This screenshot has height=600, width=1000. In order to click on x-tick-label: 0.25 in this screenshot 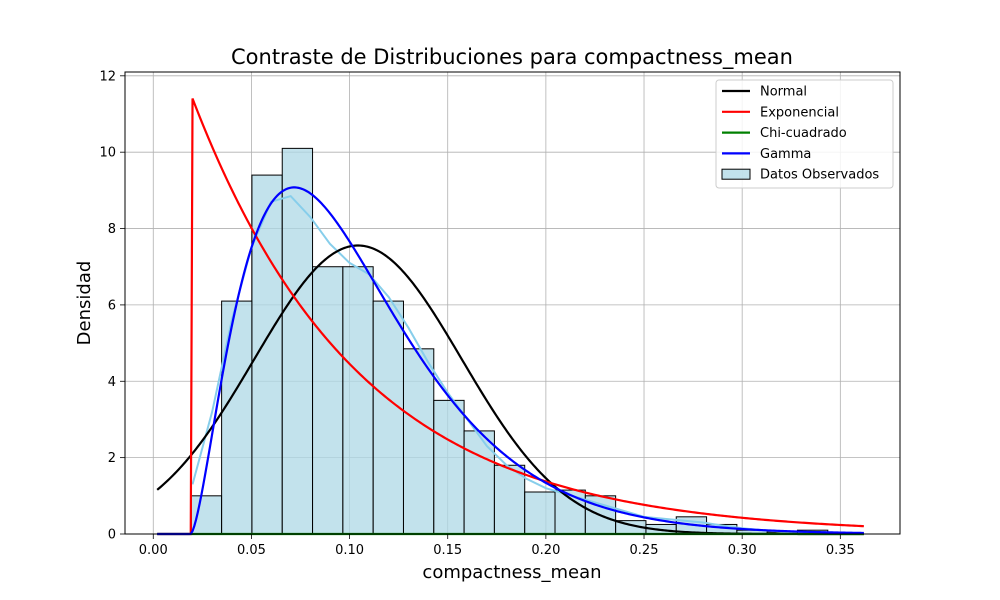, I will do `click(644, 550)`.